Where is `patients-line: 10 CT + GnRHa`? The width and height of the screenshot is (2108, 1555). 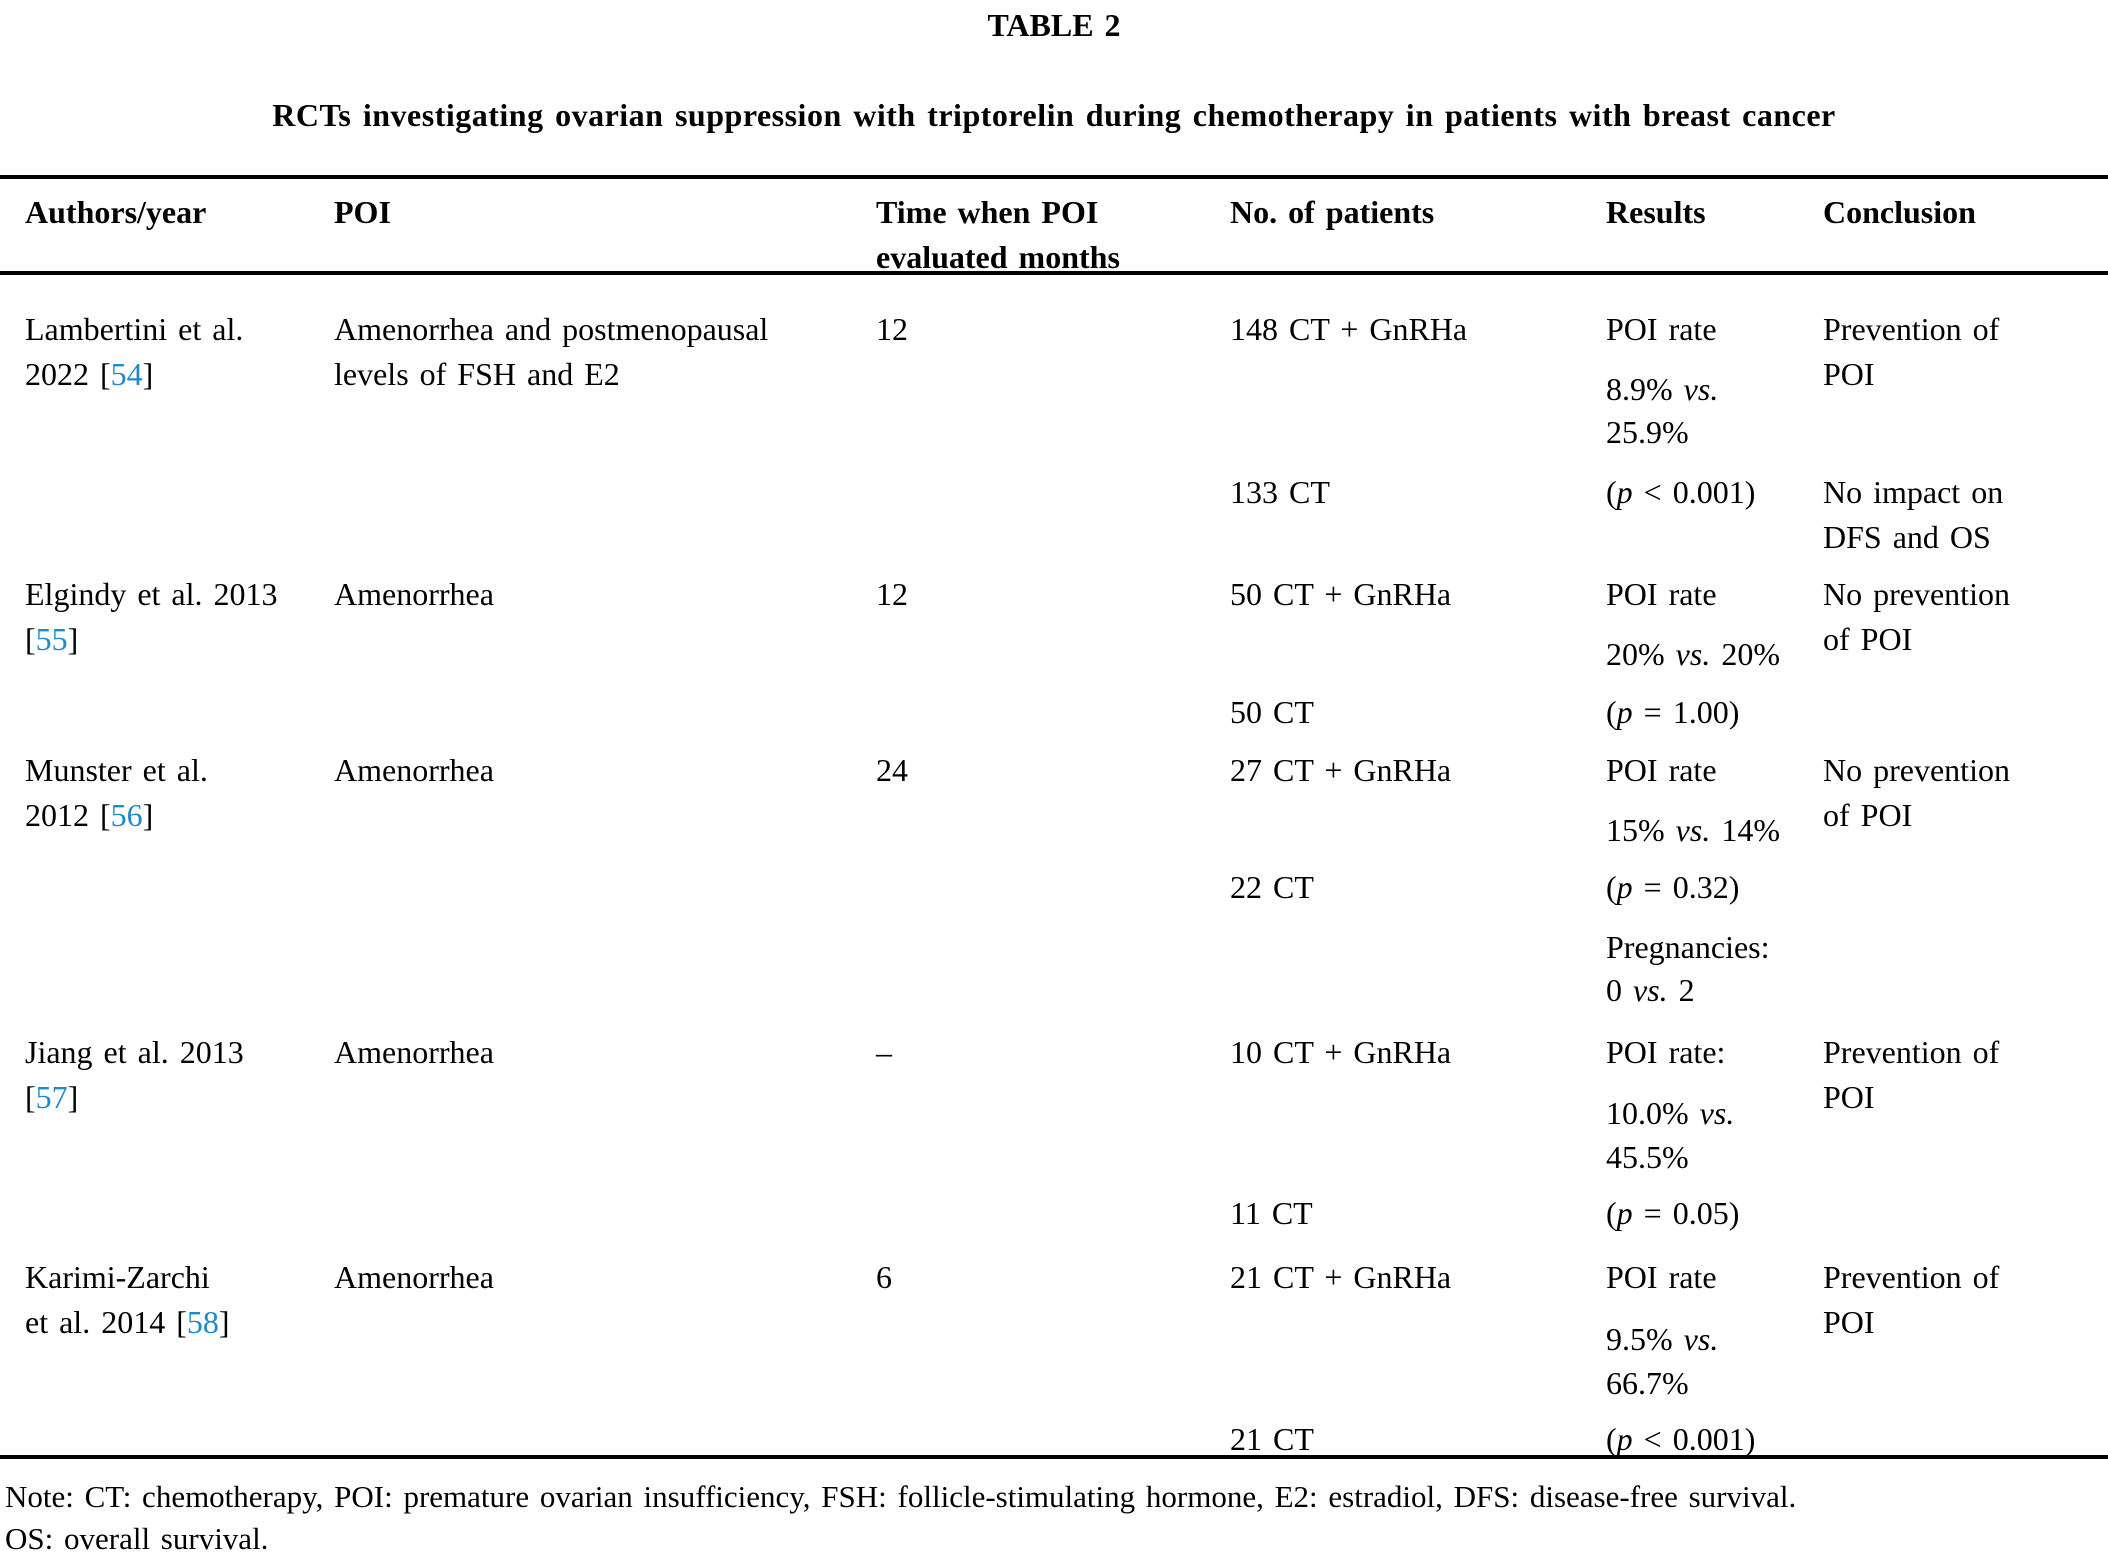
patients-line: 10 CT + GnRHa is located at coordinates (1341, 1052).